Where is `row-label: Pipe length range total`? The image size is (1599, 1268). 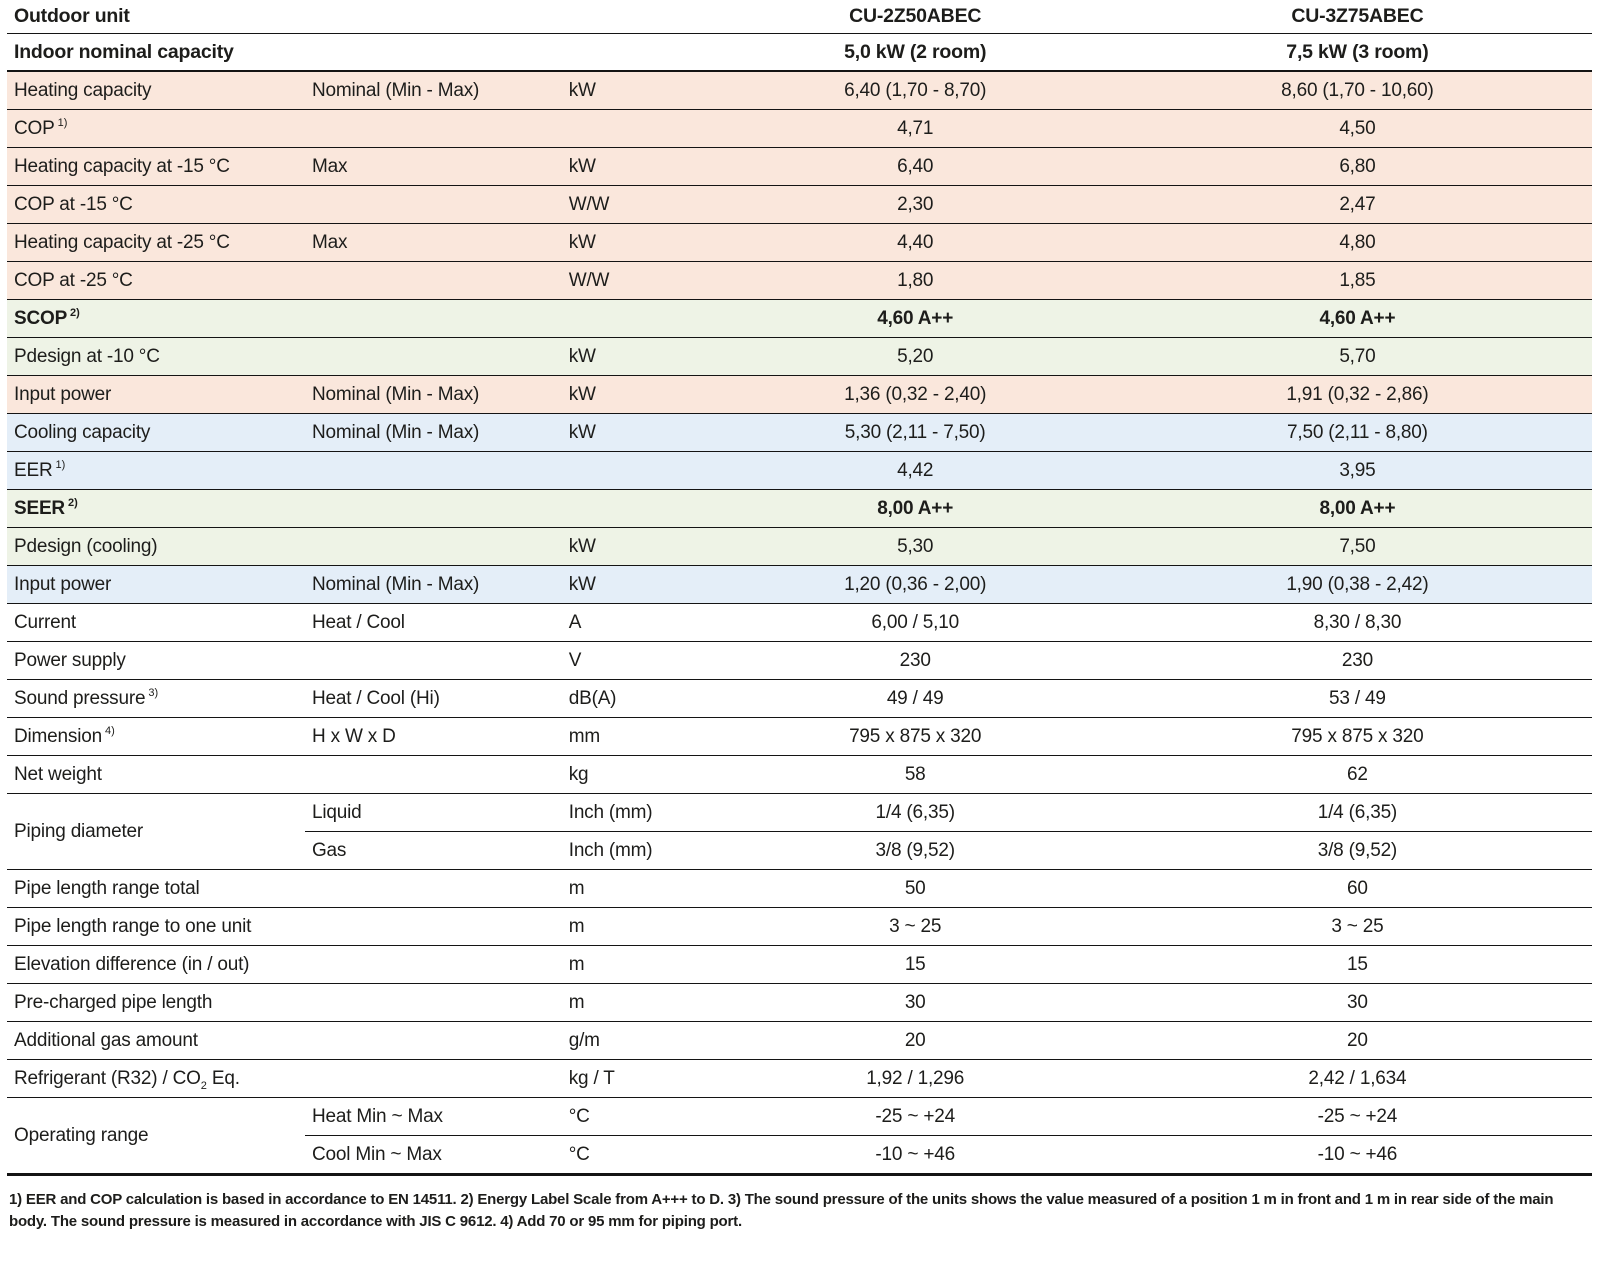 row-label: Pipe length range total is located at coordinates (156, 888).